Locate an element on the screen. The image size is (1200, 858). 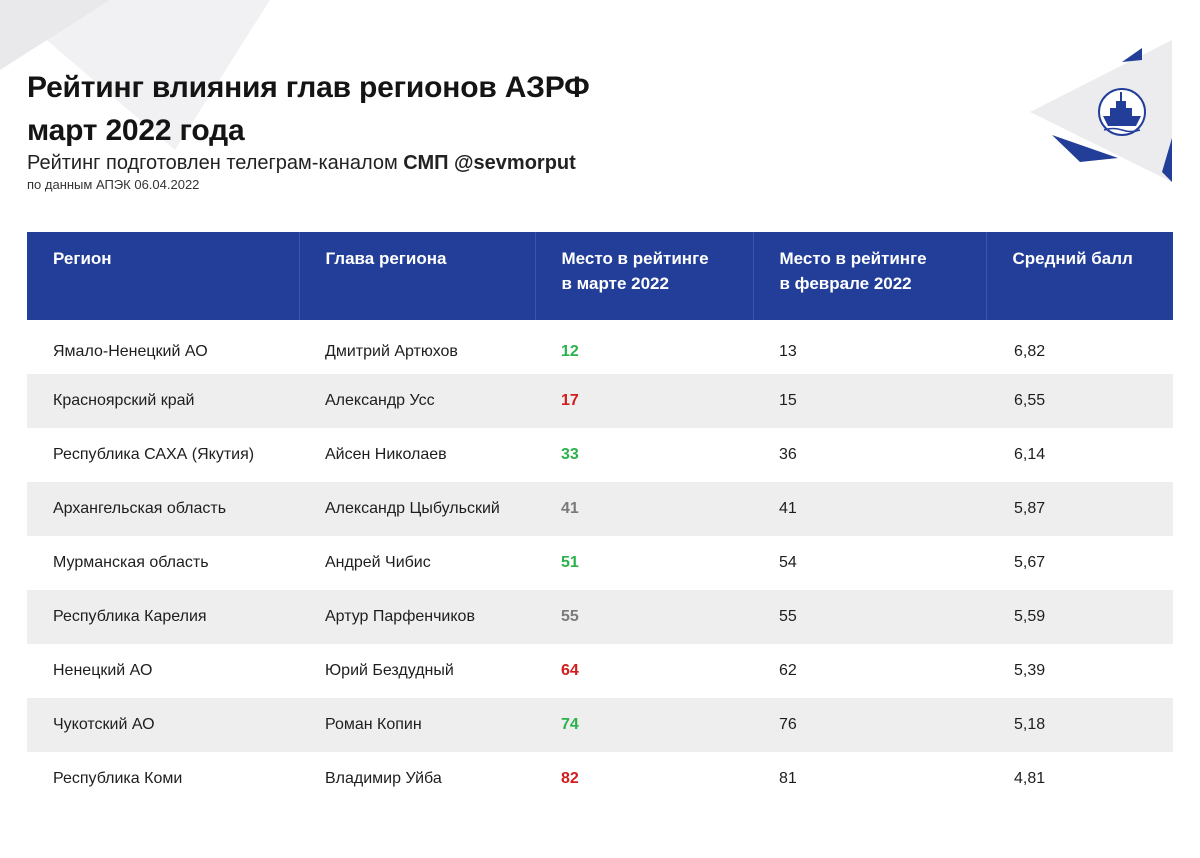
region-cell: Красноярский край is located at coordinates (124, 400).